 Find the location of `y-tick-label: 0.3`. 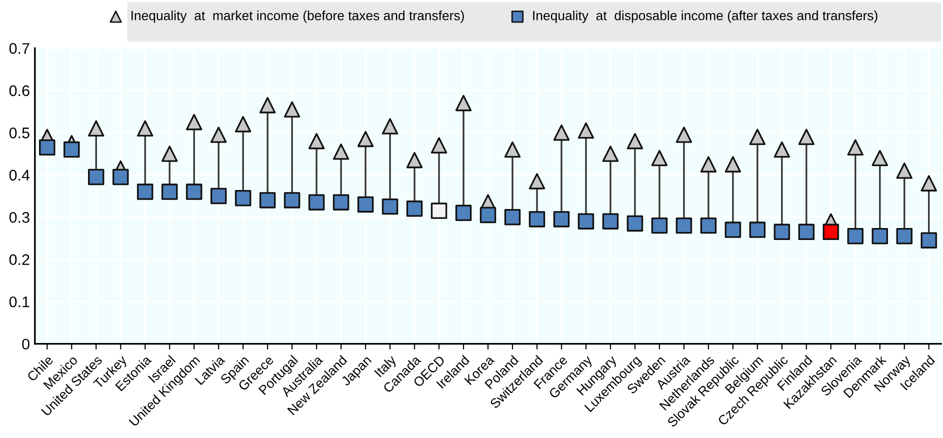

y-tick-label: 0.3 is located at coordinates (19, 217).